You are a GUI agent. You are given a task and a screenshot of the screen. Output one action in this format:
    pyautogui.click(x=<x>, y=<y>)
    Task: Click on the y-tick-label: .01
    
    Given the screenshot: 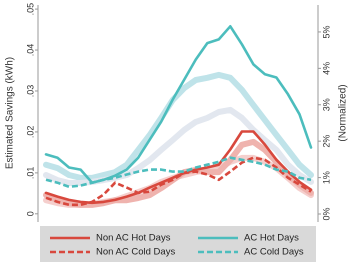 What is the action you would take?
    pyautogui.click(x=30, y=173)
    